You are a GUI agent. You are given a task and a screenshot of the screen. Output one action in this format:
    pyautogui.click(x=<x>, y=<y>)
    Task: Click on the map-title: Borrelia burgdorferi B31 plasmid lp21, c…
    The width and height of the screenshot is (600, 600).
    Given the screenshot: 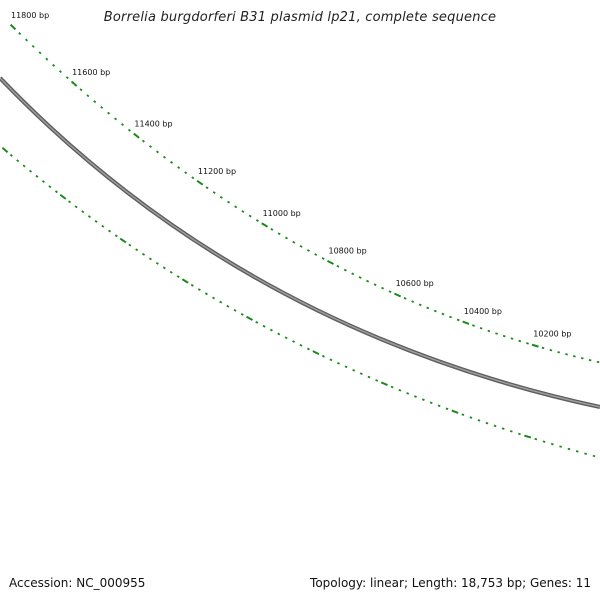 What is the action you would take?
    pyautogui.click(x=300, y=17)
    